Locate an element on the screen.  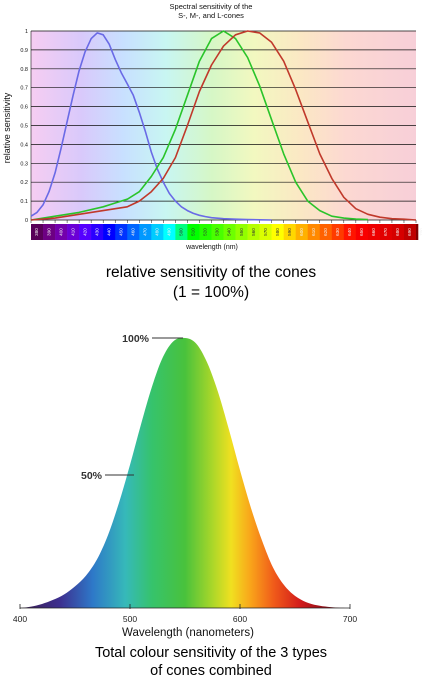
x-tick-label: 690 is located at coordinates (409, 232).